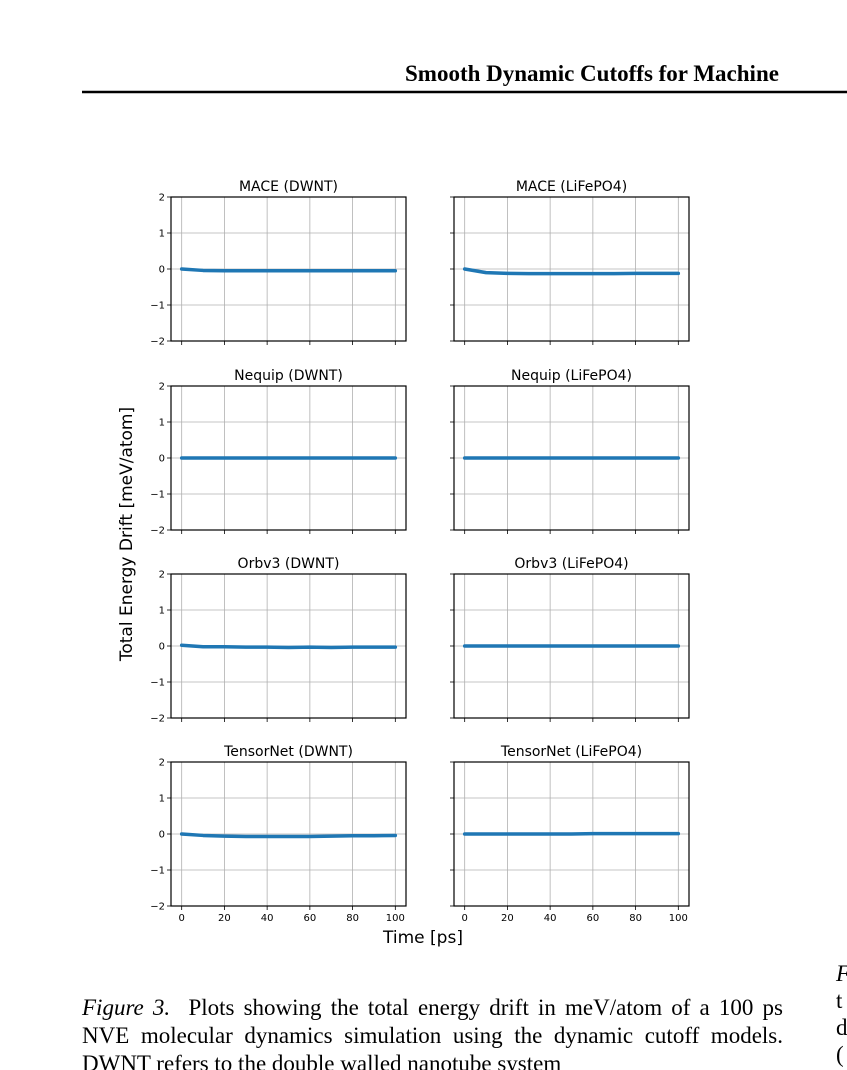 The width and height of the screenshot is (847, 1070). Describe the element at coordinates (571, 564) in the screenshot. I see `subplot-title: Orbv3 (LiFePO4)` at that location.